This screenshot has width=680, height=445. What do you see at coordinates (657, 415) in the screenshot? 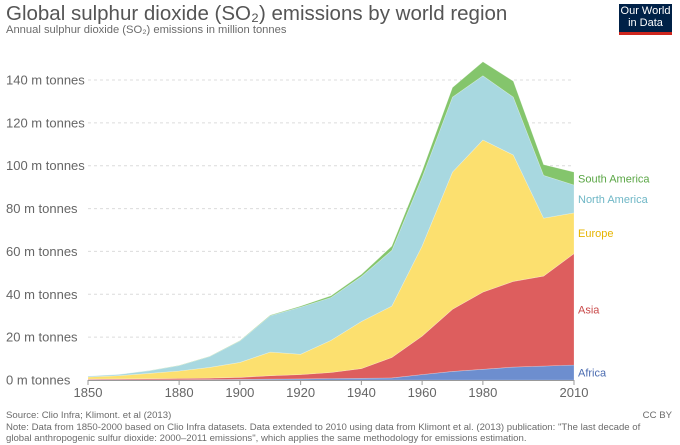
I see `license-link: CC BY` at bounding box center [657, 415].